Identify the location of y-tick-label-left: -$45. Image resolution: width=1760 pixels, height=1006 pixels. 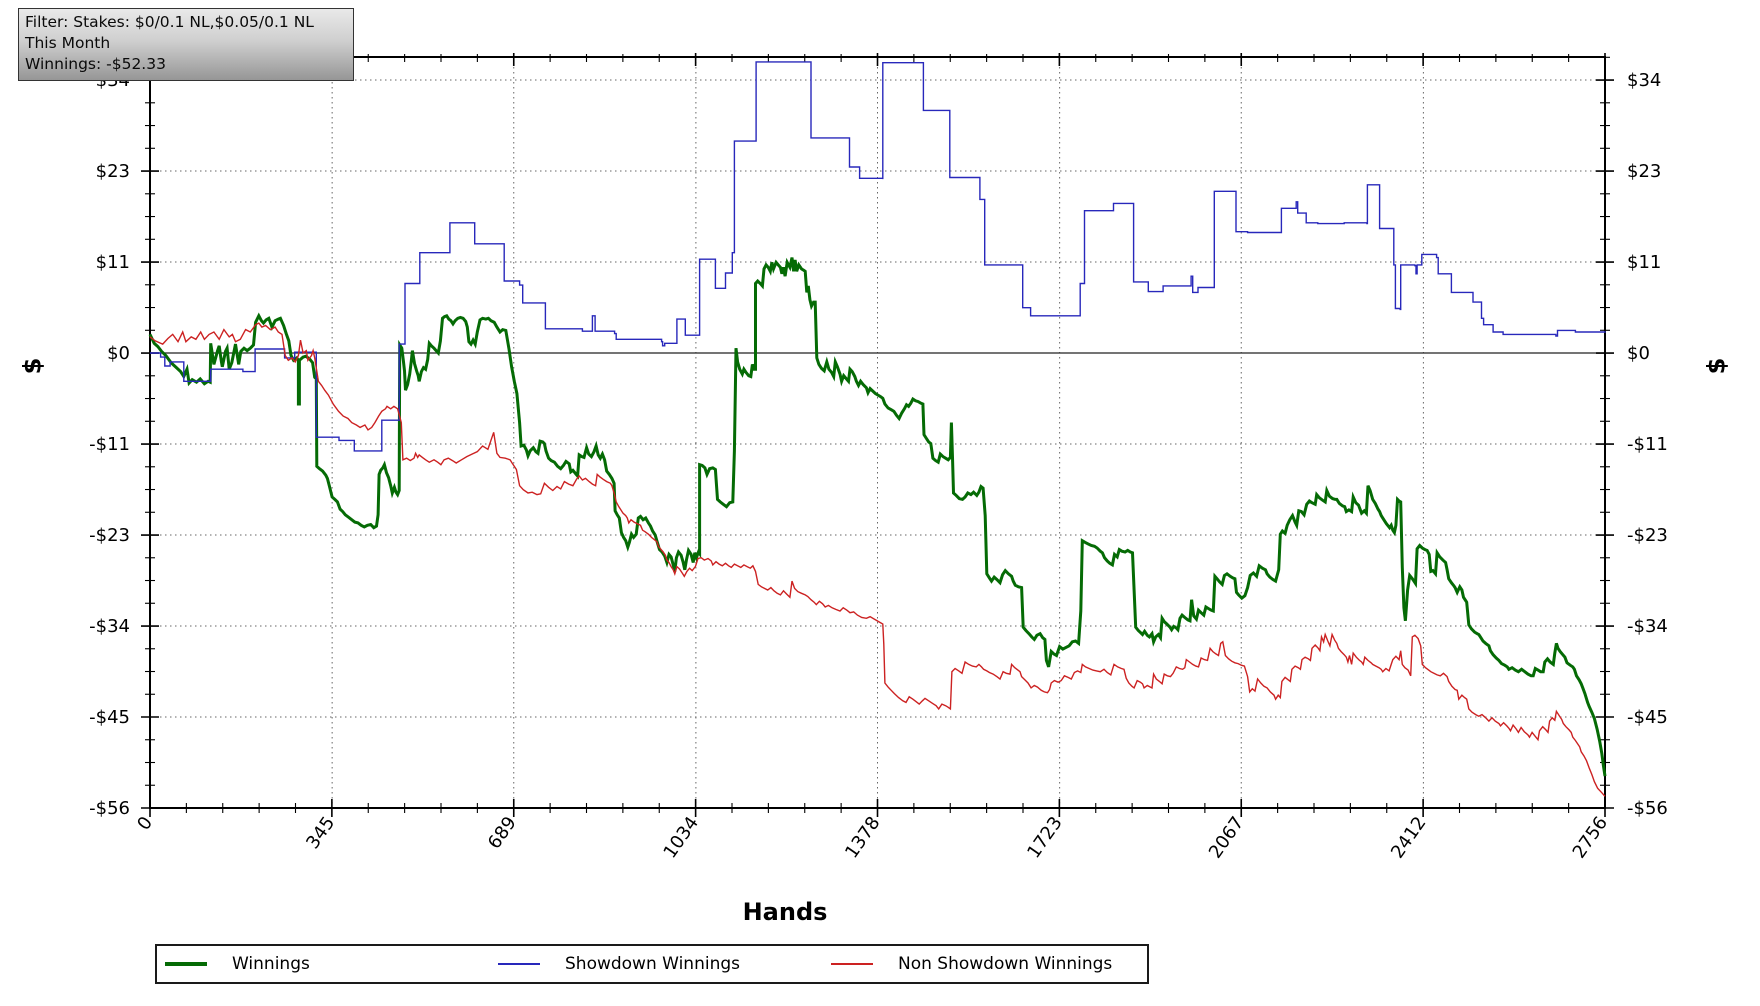
(109, 717).